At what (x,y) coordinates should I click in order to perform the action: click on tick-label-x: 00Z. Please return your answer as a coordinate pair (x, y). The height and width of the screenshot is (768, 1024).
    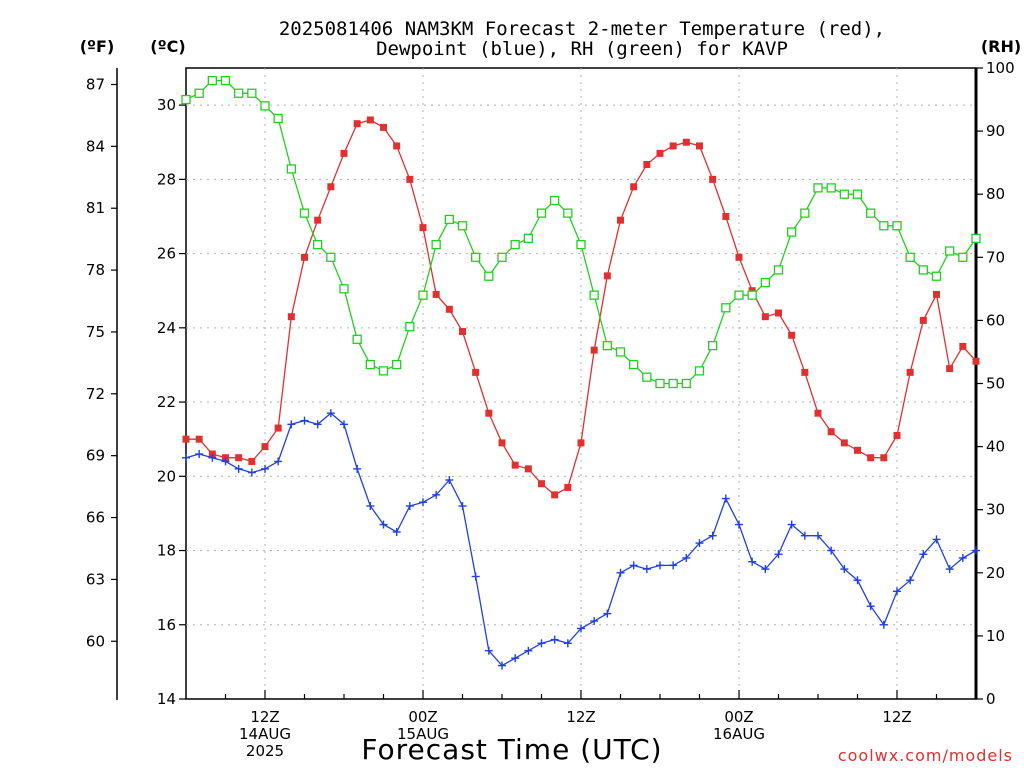
    Looking at the image, I should click on (738, 717).